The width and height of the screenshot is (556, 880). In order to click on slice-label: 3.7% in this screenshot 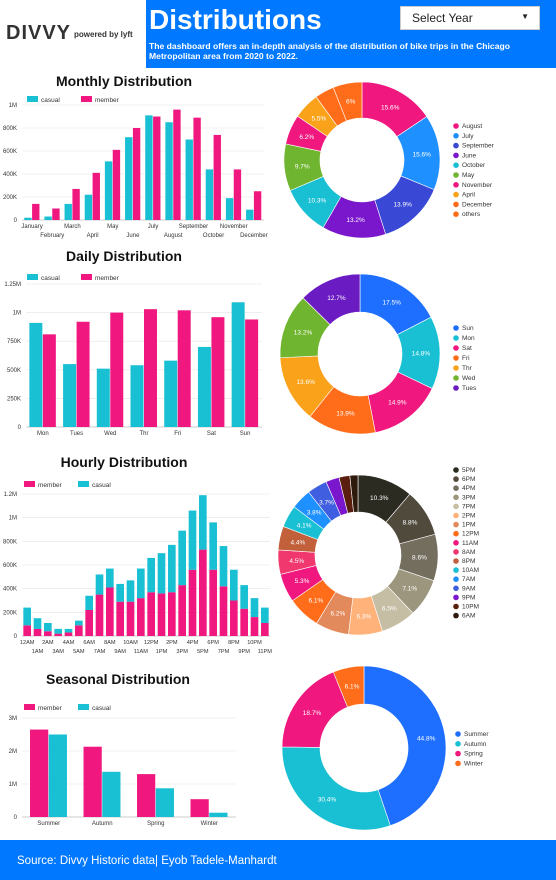, I will do `click(326, 503)`.